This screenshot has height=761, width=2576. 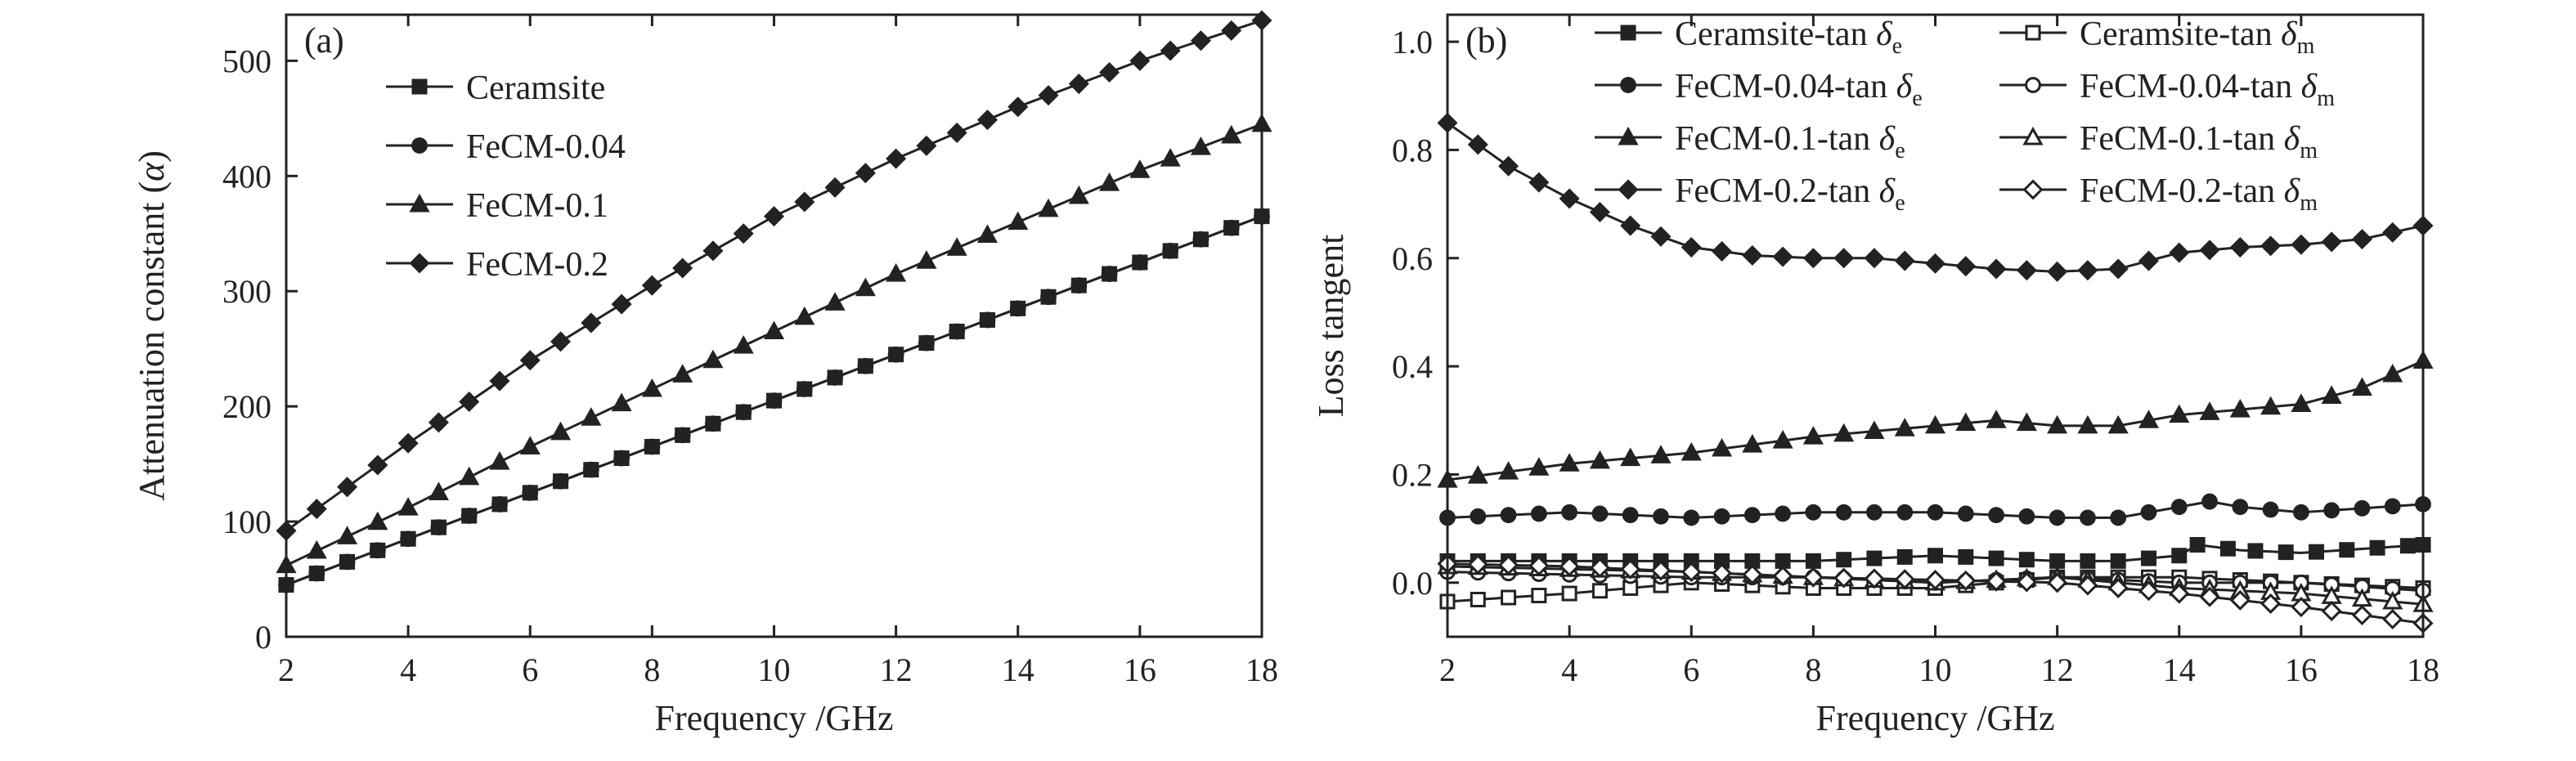 I want to click on label-part: FeCM-0.2-tan, so click(x=1777, y=191).